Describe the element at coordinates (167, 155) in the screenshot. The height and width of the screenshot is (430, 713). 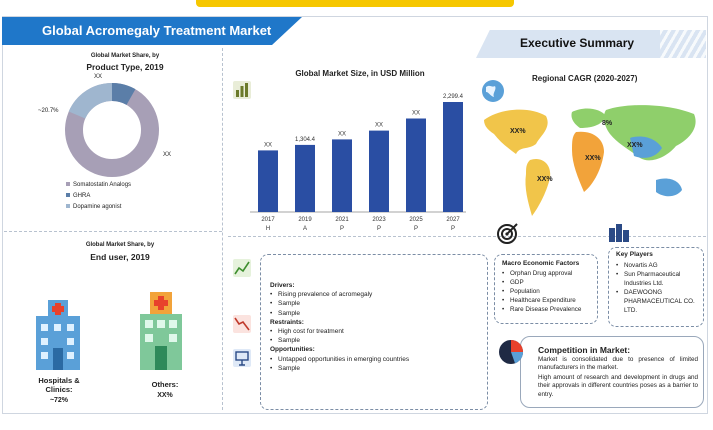
I see `donut-label-right: XX` at that location.